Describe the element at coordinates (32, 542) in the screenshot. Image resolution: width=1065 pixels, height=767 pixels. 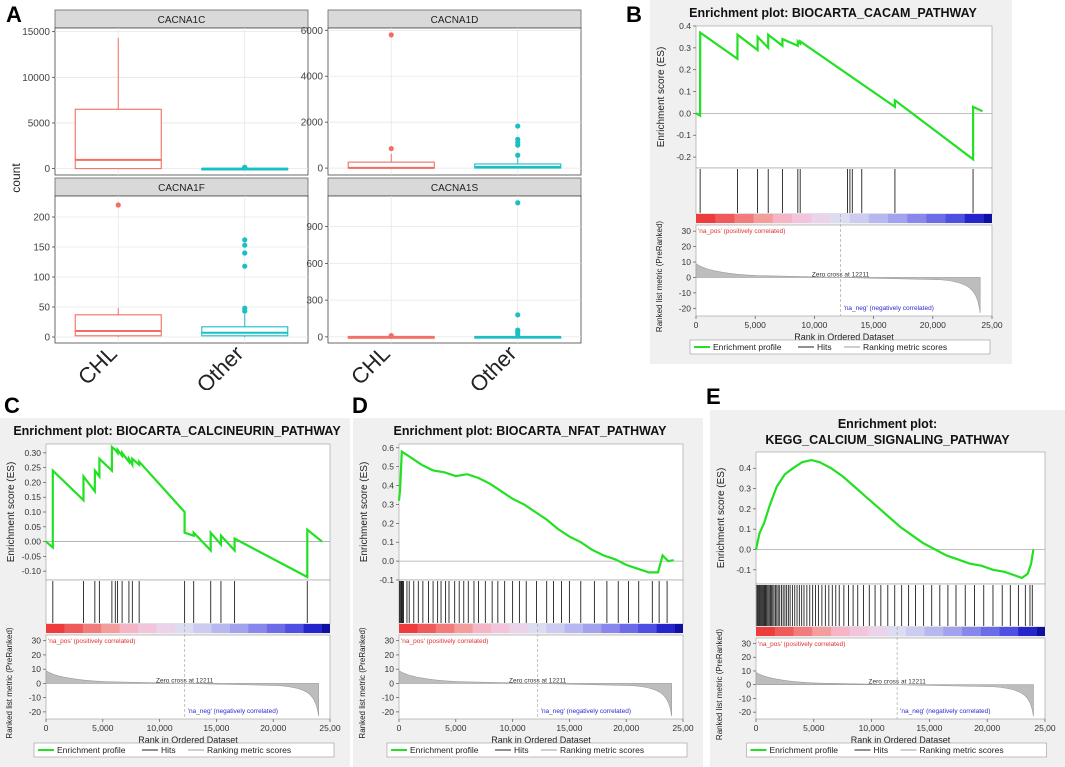
I see `y-tick-label: 0.00` at that location.